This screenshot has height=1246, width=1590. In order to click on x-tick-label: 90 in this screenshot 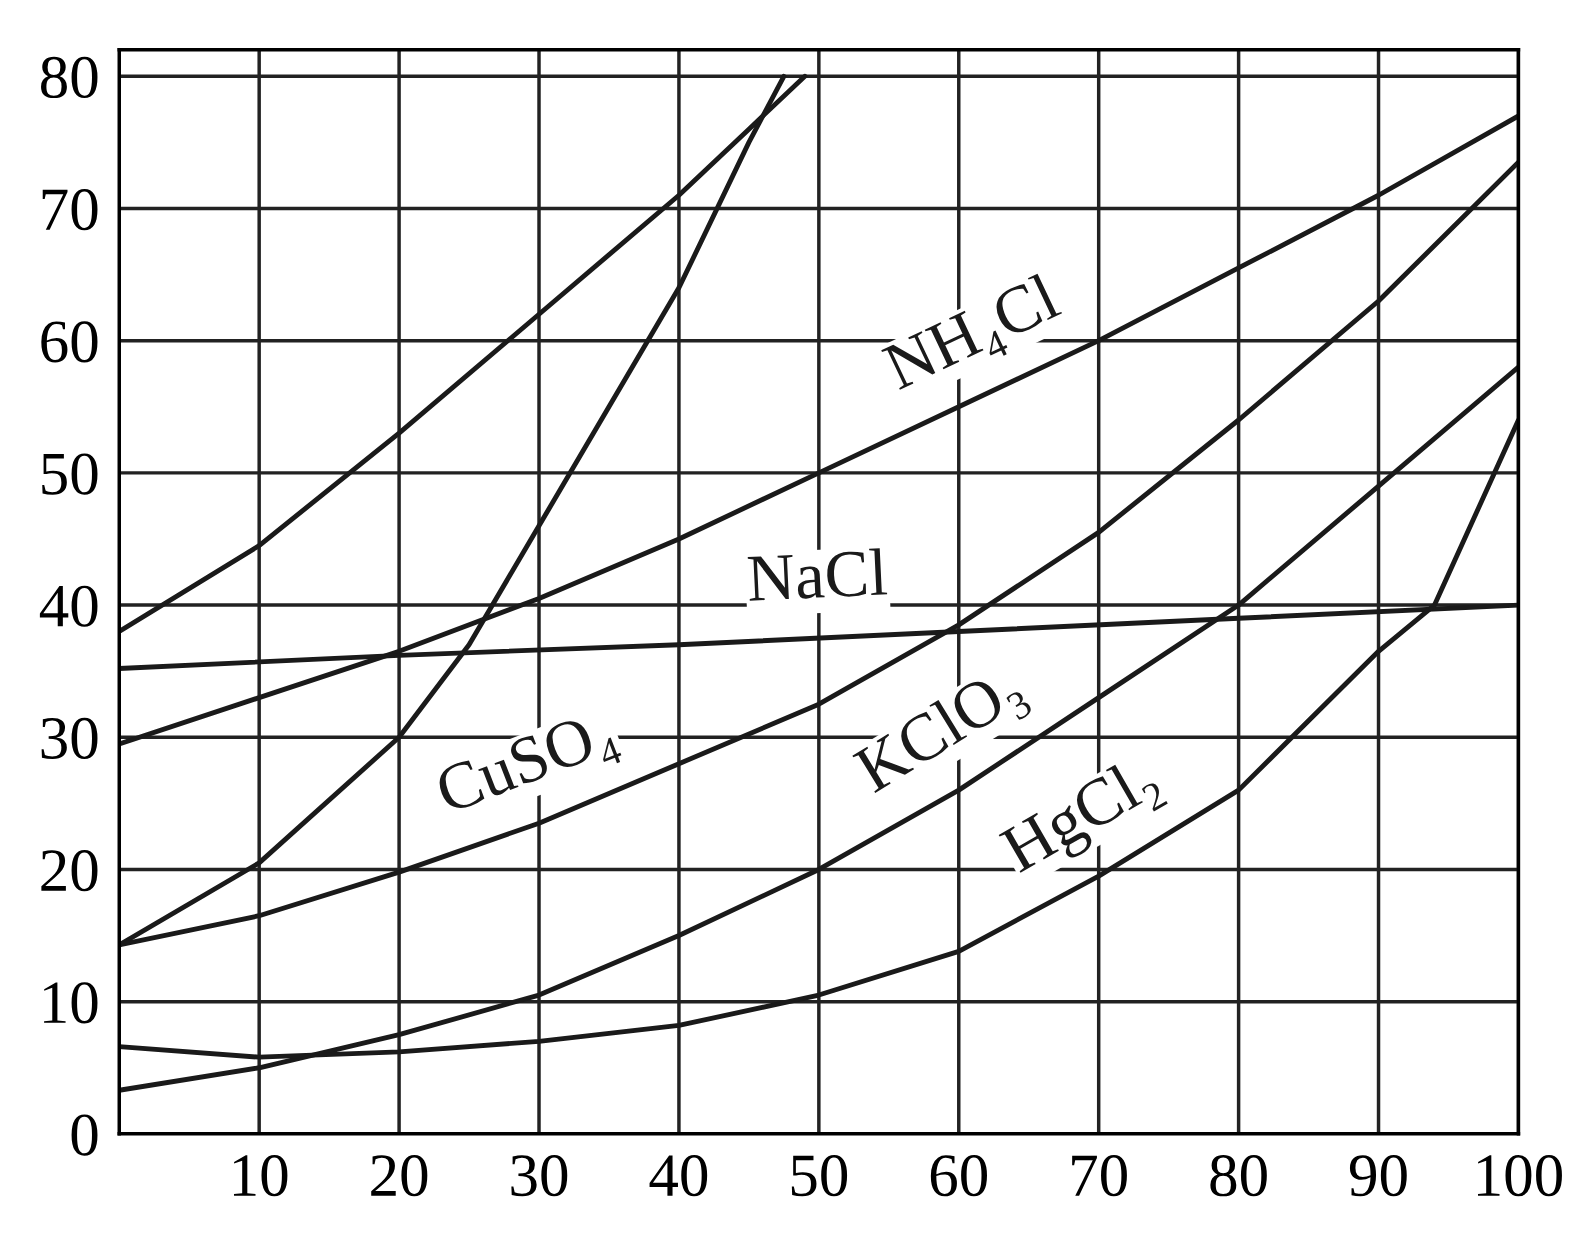, I will do `click(1378, 1176)`.